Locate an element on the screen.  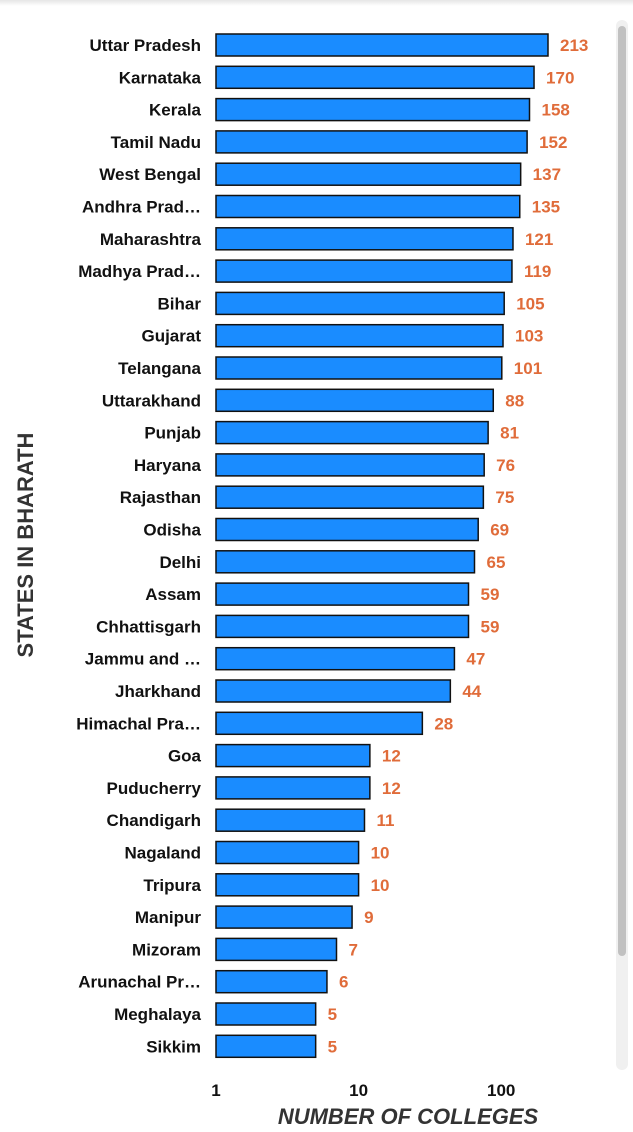
value-label-haryana: 76 is located at coordinates (505, 465).